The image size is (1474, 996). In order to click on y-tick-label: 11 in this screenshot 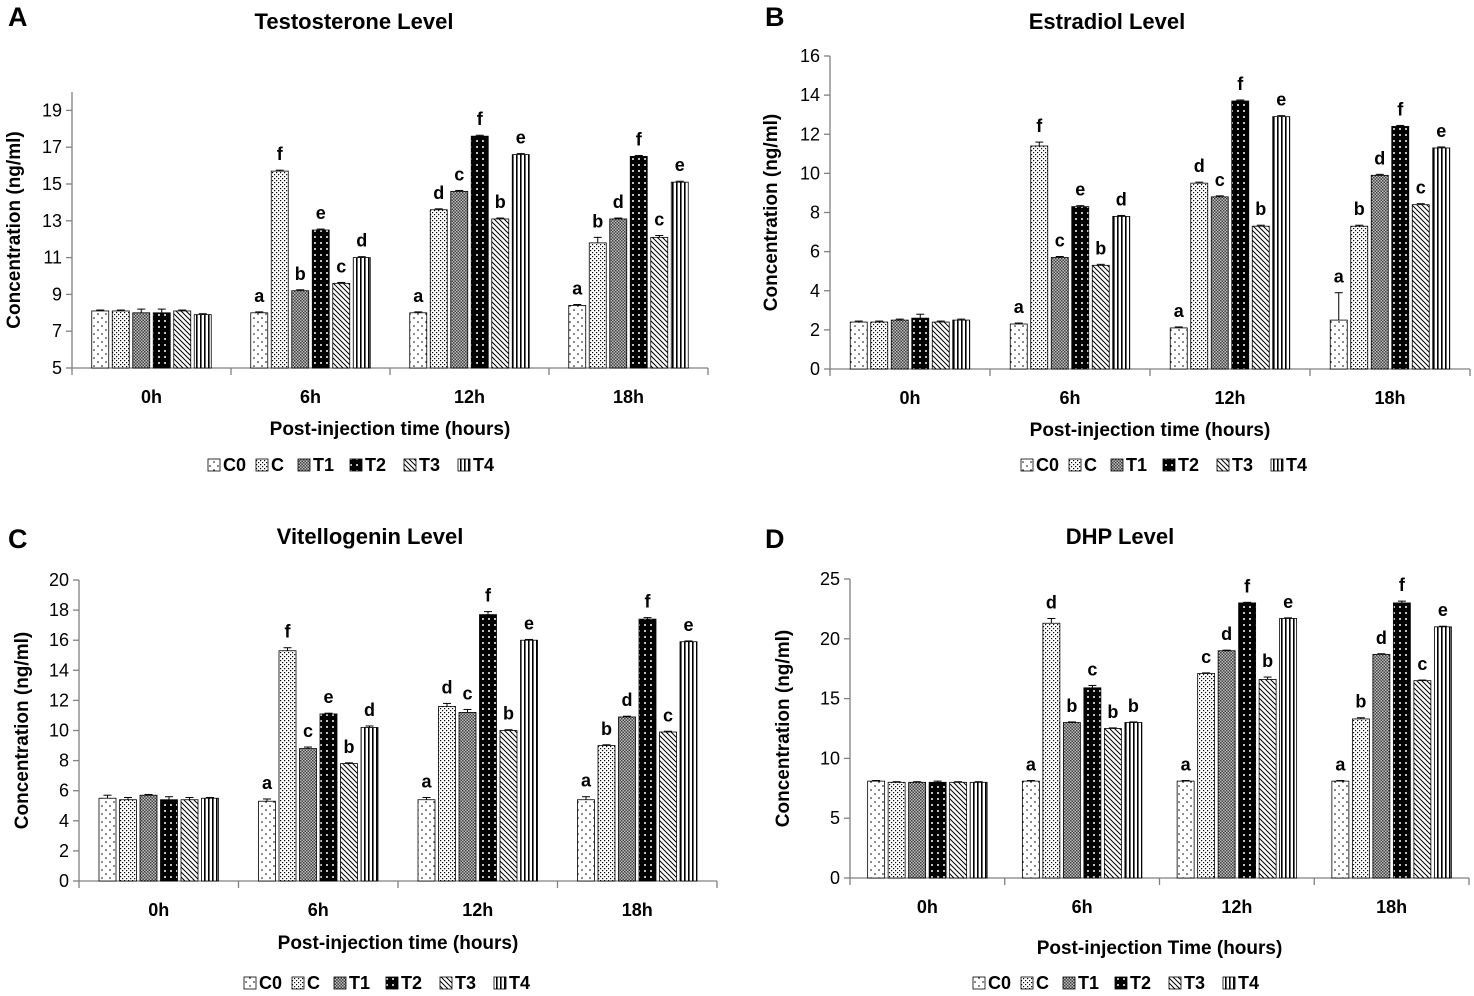, I will do `click(52, 258)`.